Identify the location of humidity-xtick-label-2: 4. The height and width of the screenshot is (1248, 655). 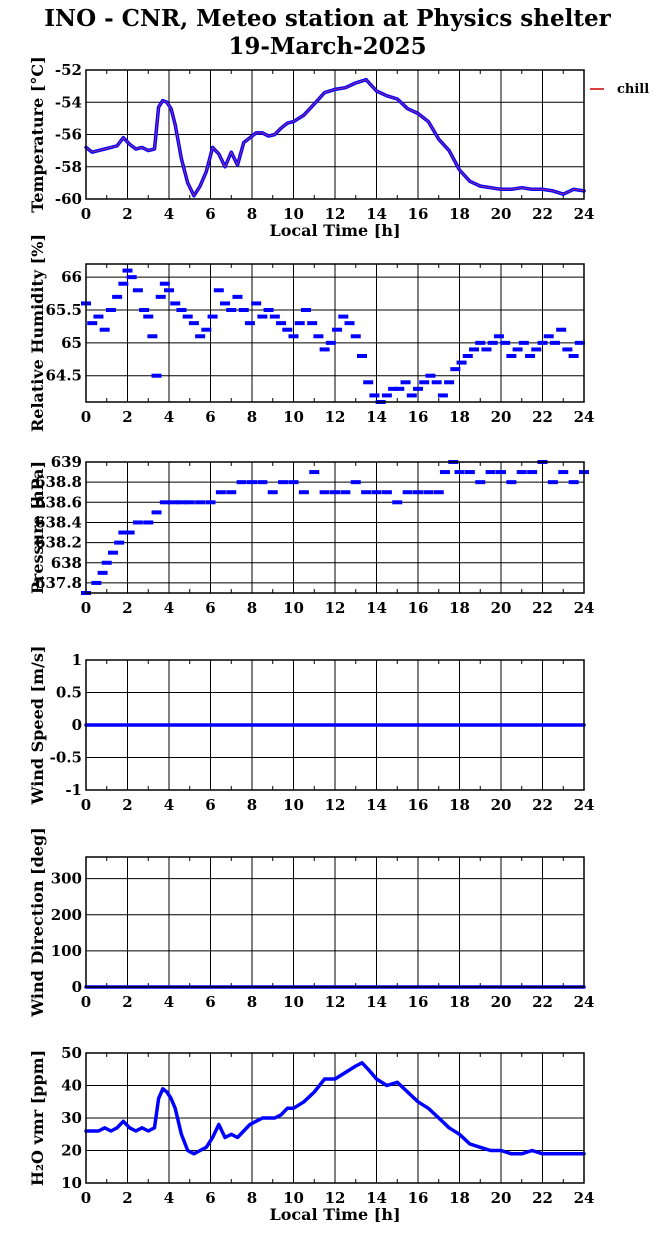
(169, 417).